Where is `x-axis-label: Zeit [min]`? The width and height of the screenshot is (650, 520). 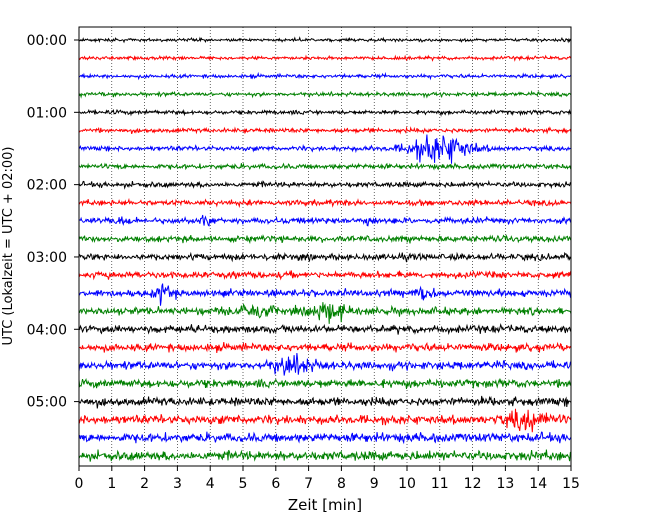 x-axis-label: Zeit [min] is located at coordinates (325, 505).